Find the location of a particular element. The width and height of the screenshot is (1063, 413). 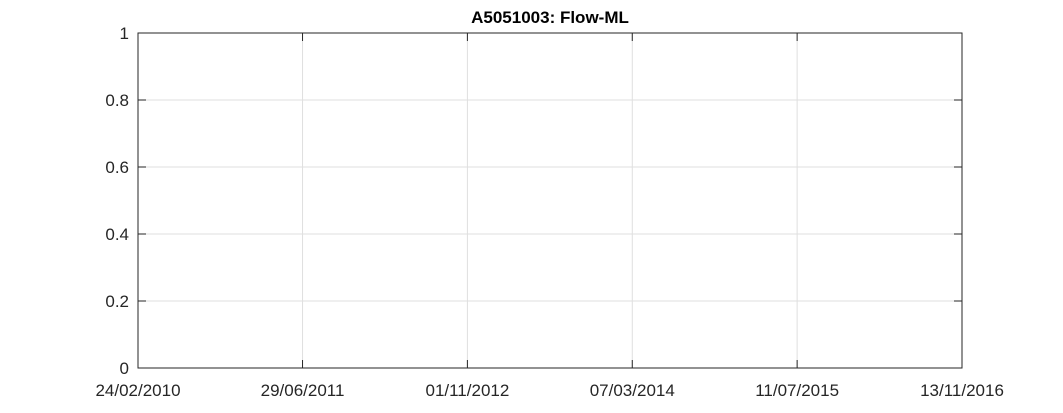

y-tick-label: 0.6 is located at coordinates (117, 167).